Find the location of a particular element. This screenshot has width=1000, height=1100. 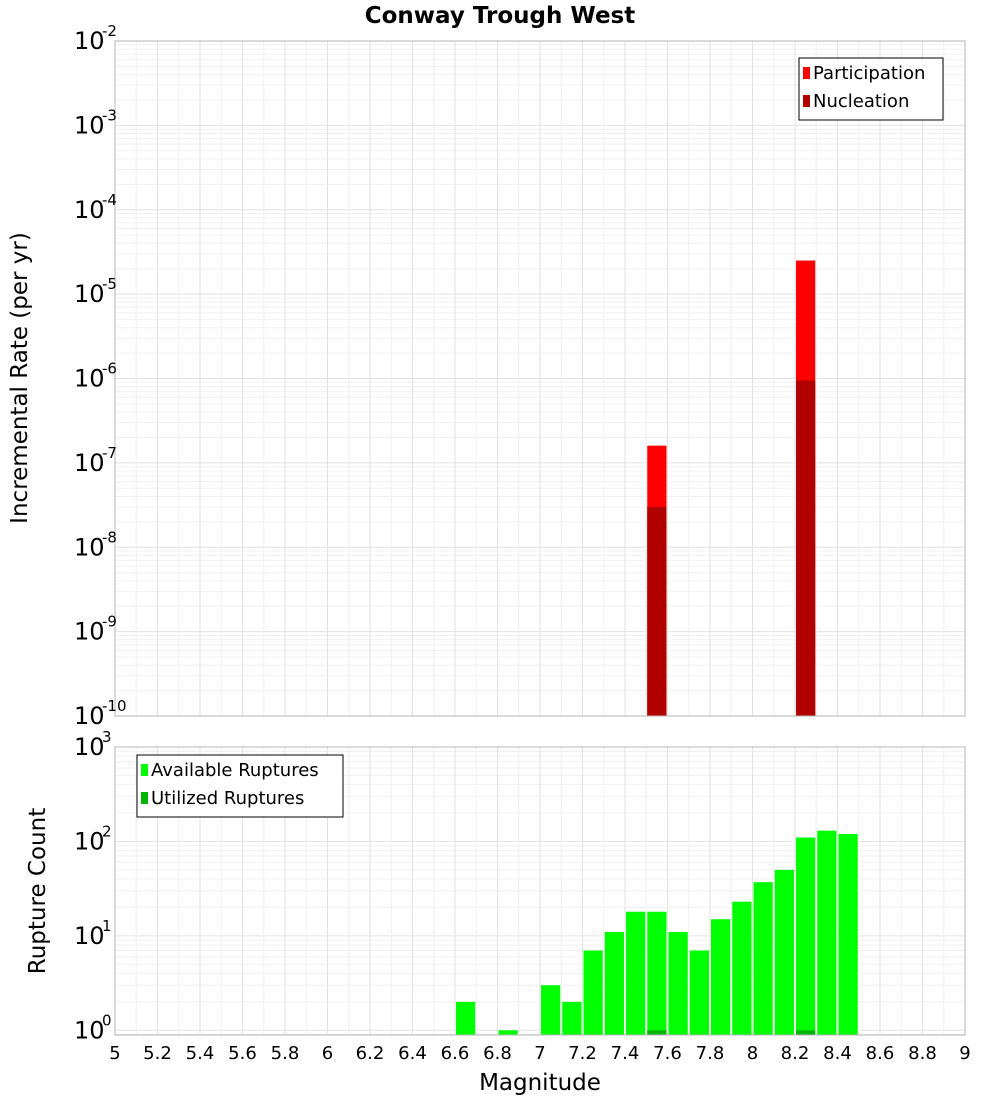

y-tick-exponent: 1 is located at coordinates (107, 926).